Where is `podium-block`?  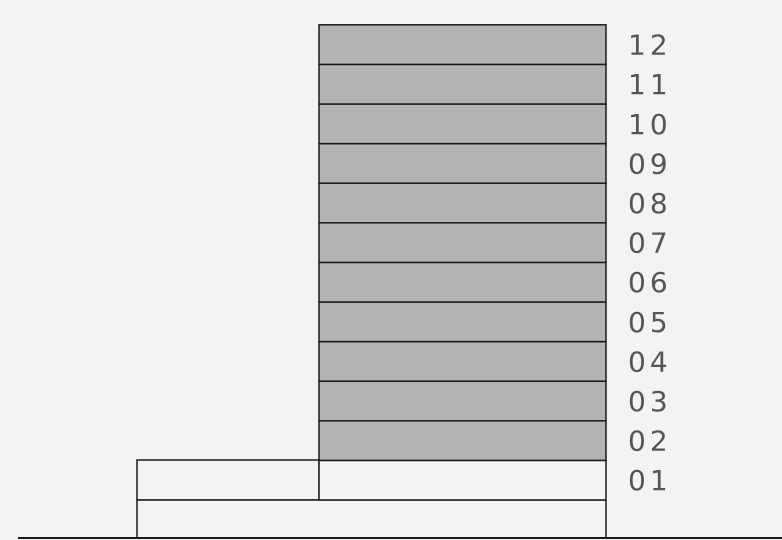
podium-block is located at coordinates (228, 480).